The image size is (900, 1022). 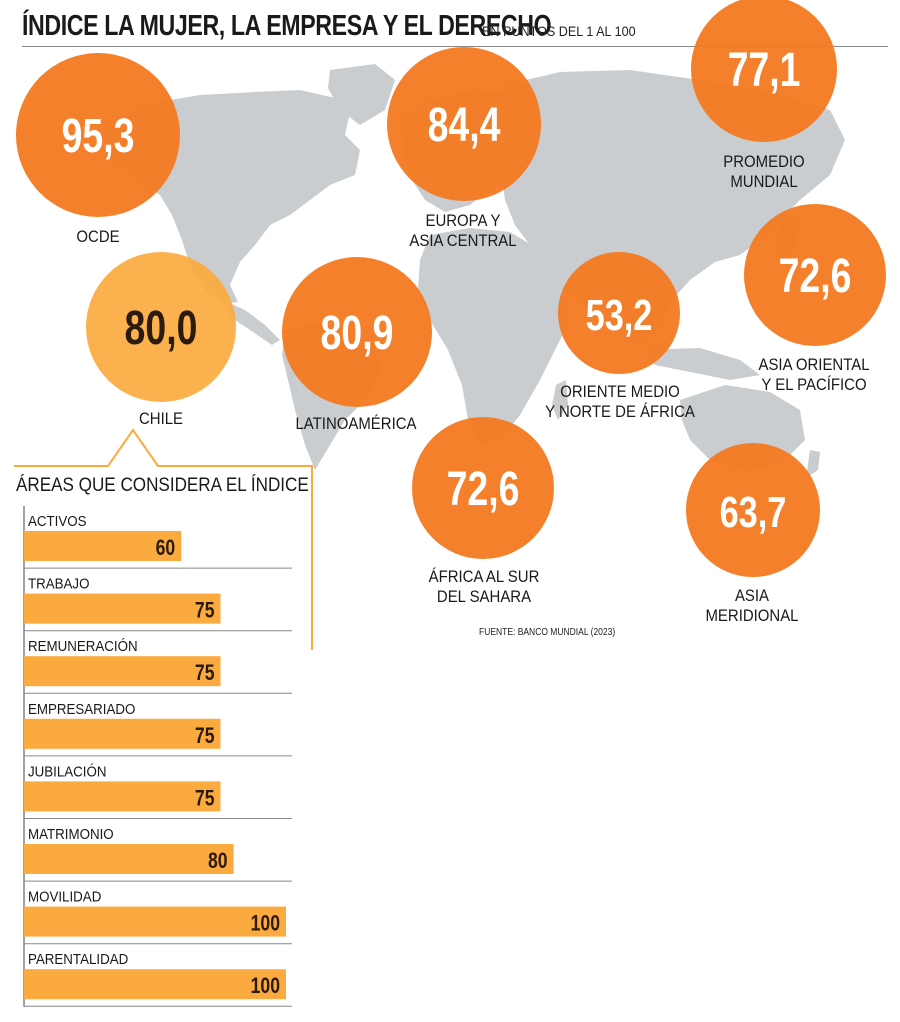 I want to click on bubble-value: 95,3, so click(x=98, y=137).